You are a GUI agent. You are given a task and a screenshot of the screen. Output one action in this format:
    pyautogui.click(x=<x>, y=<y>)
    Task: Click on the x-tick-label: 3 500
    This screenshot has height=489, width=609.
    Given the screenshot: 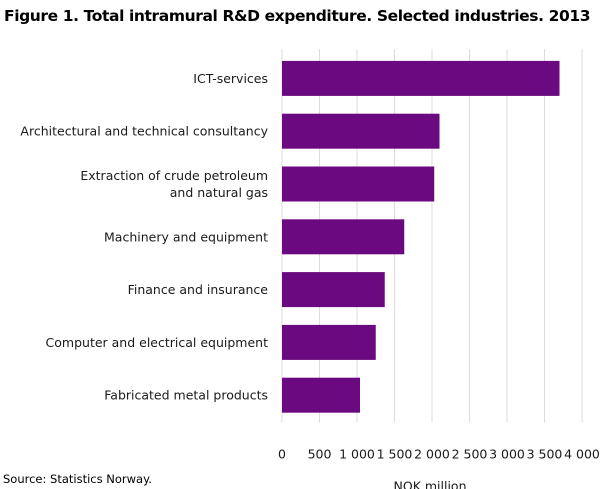 What is the action you would take?
    pyautogui.click(x=545, y=454)
    